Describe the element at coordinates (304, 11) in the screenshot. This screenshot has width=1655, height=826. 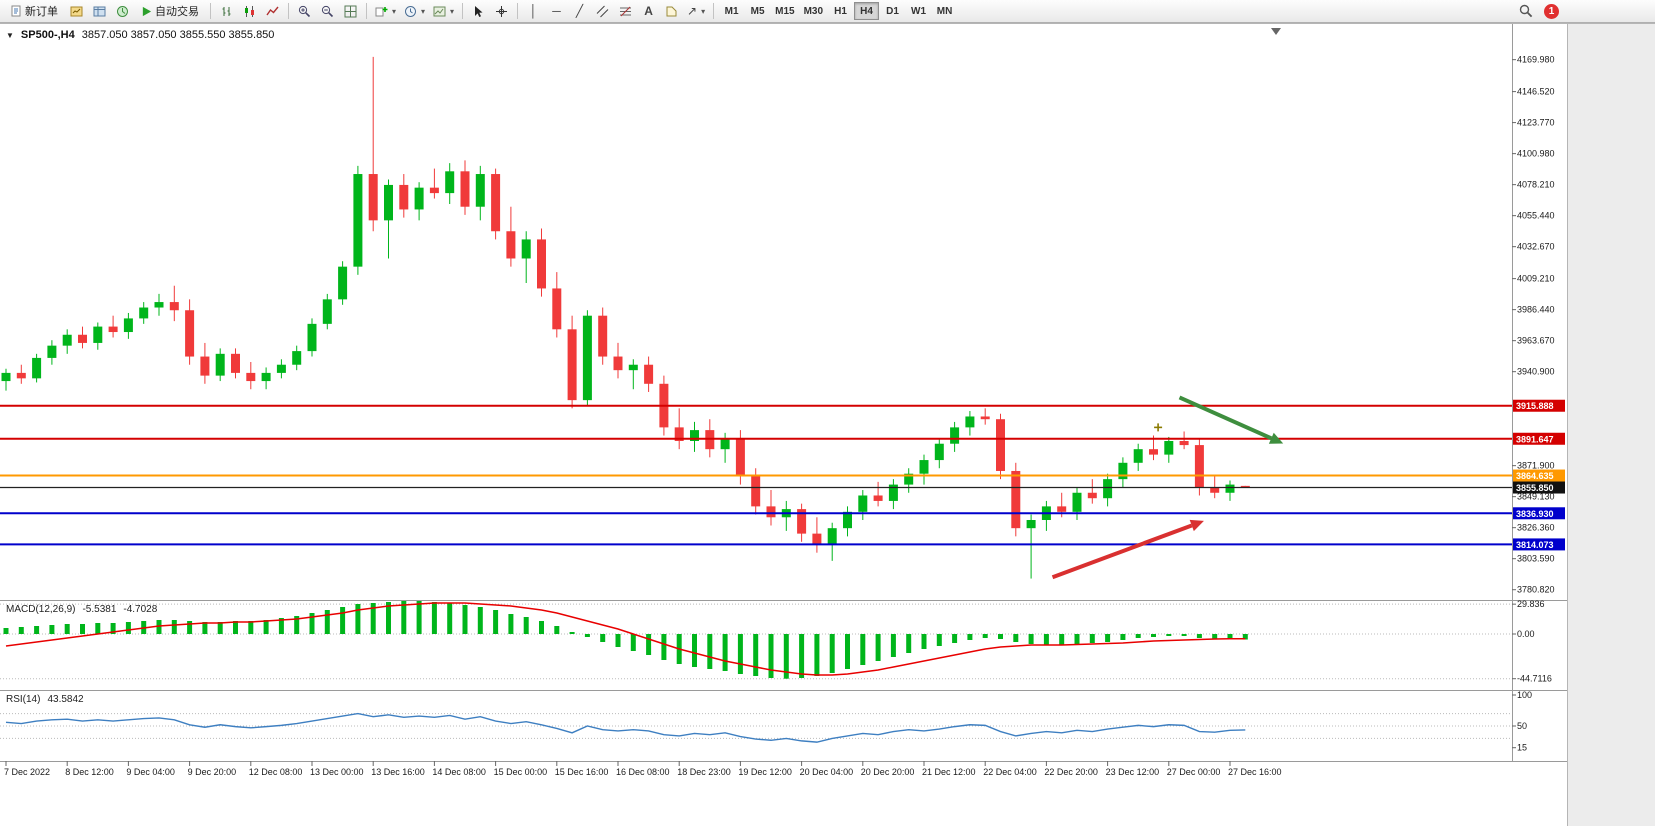
I see `zoom-in-button` at that location.